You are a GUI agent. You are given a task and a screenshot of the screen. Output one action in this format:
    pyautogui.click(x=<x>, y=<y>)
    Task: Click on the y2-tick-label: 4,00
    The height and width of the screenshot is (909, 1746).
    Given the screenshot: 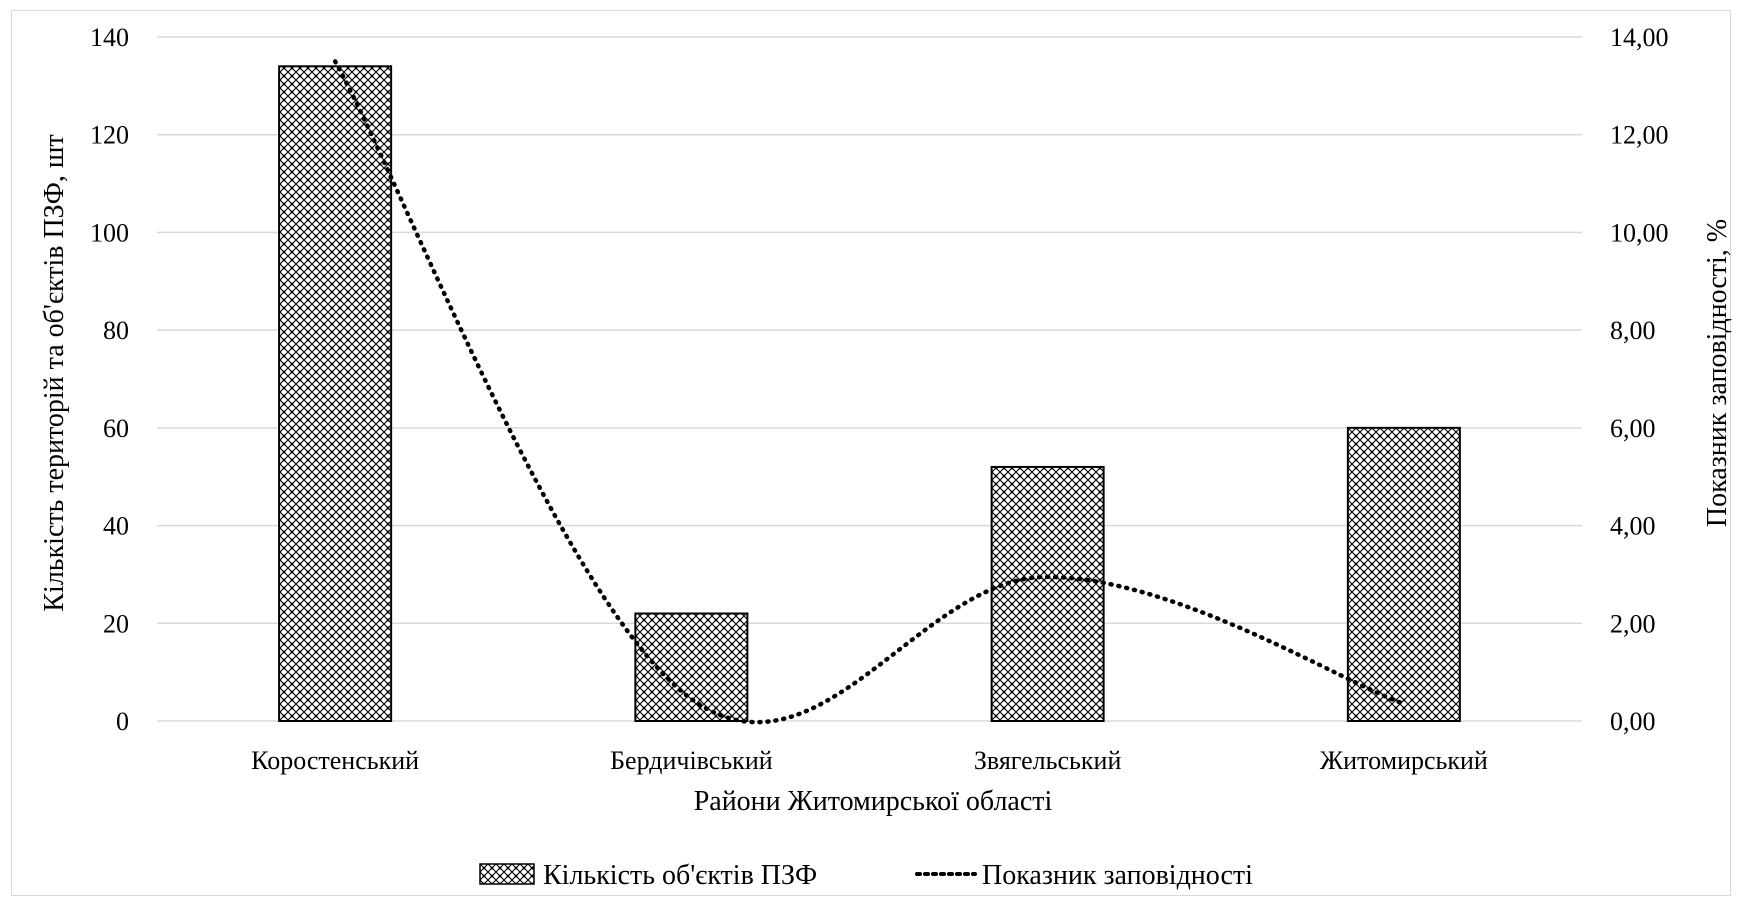 What is the action you would take?
    pyautogui.click(x=1633, y=526)
    